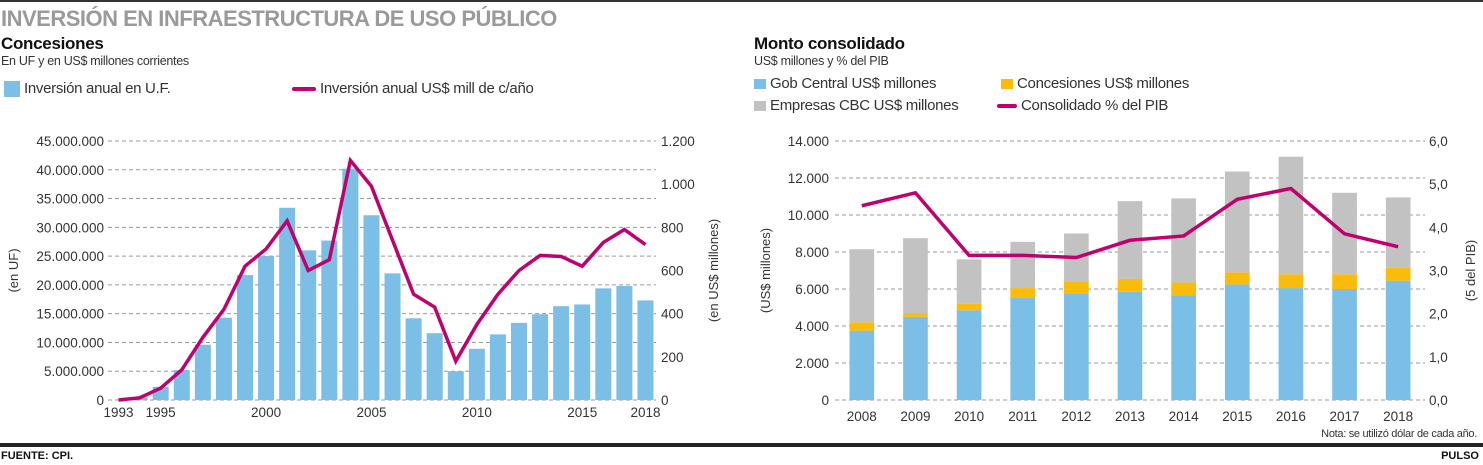  What do you see at coordinates (853, 83) in the screenshot?
I see `legend-label: Gob Central US$ millones` at bounding box center [853, 83].